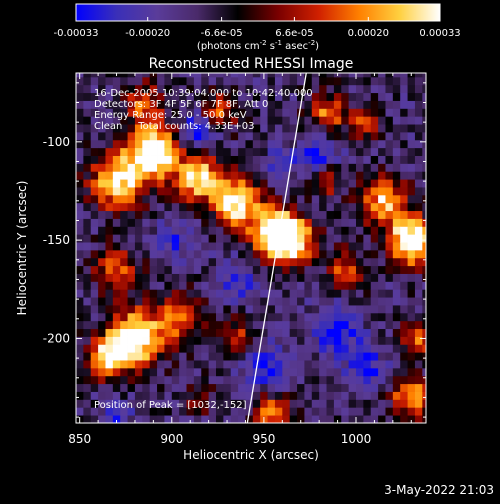 The width and height of the screenshot is (500, 504). Describe the element at coordinates (76, 33) in the screenshot. I see `colorbar-tick-label: -0.00033` at that location.